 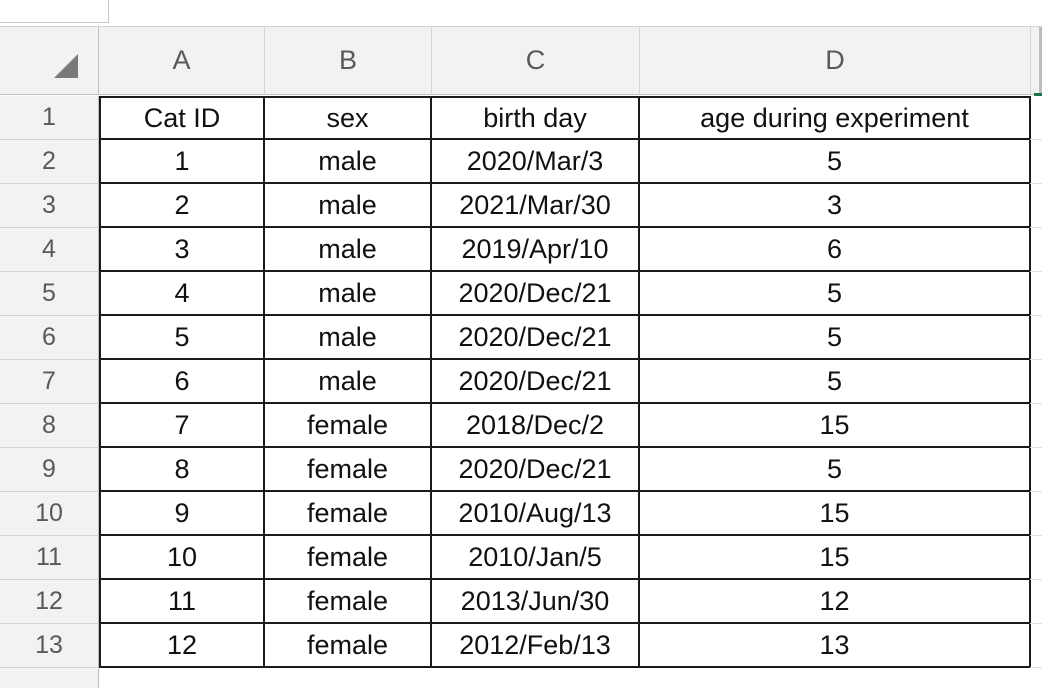 I want to click on row-header-3: 3, so click(x=49, y=206).